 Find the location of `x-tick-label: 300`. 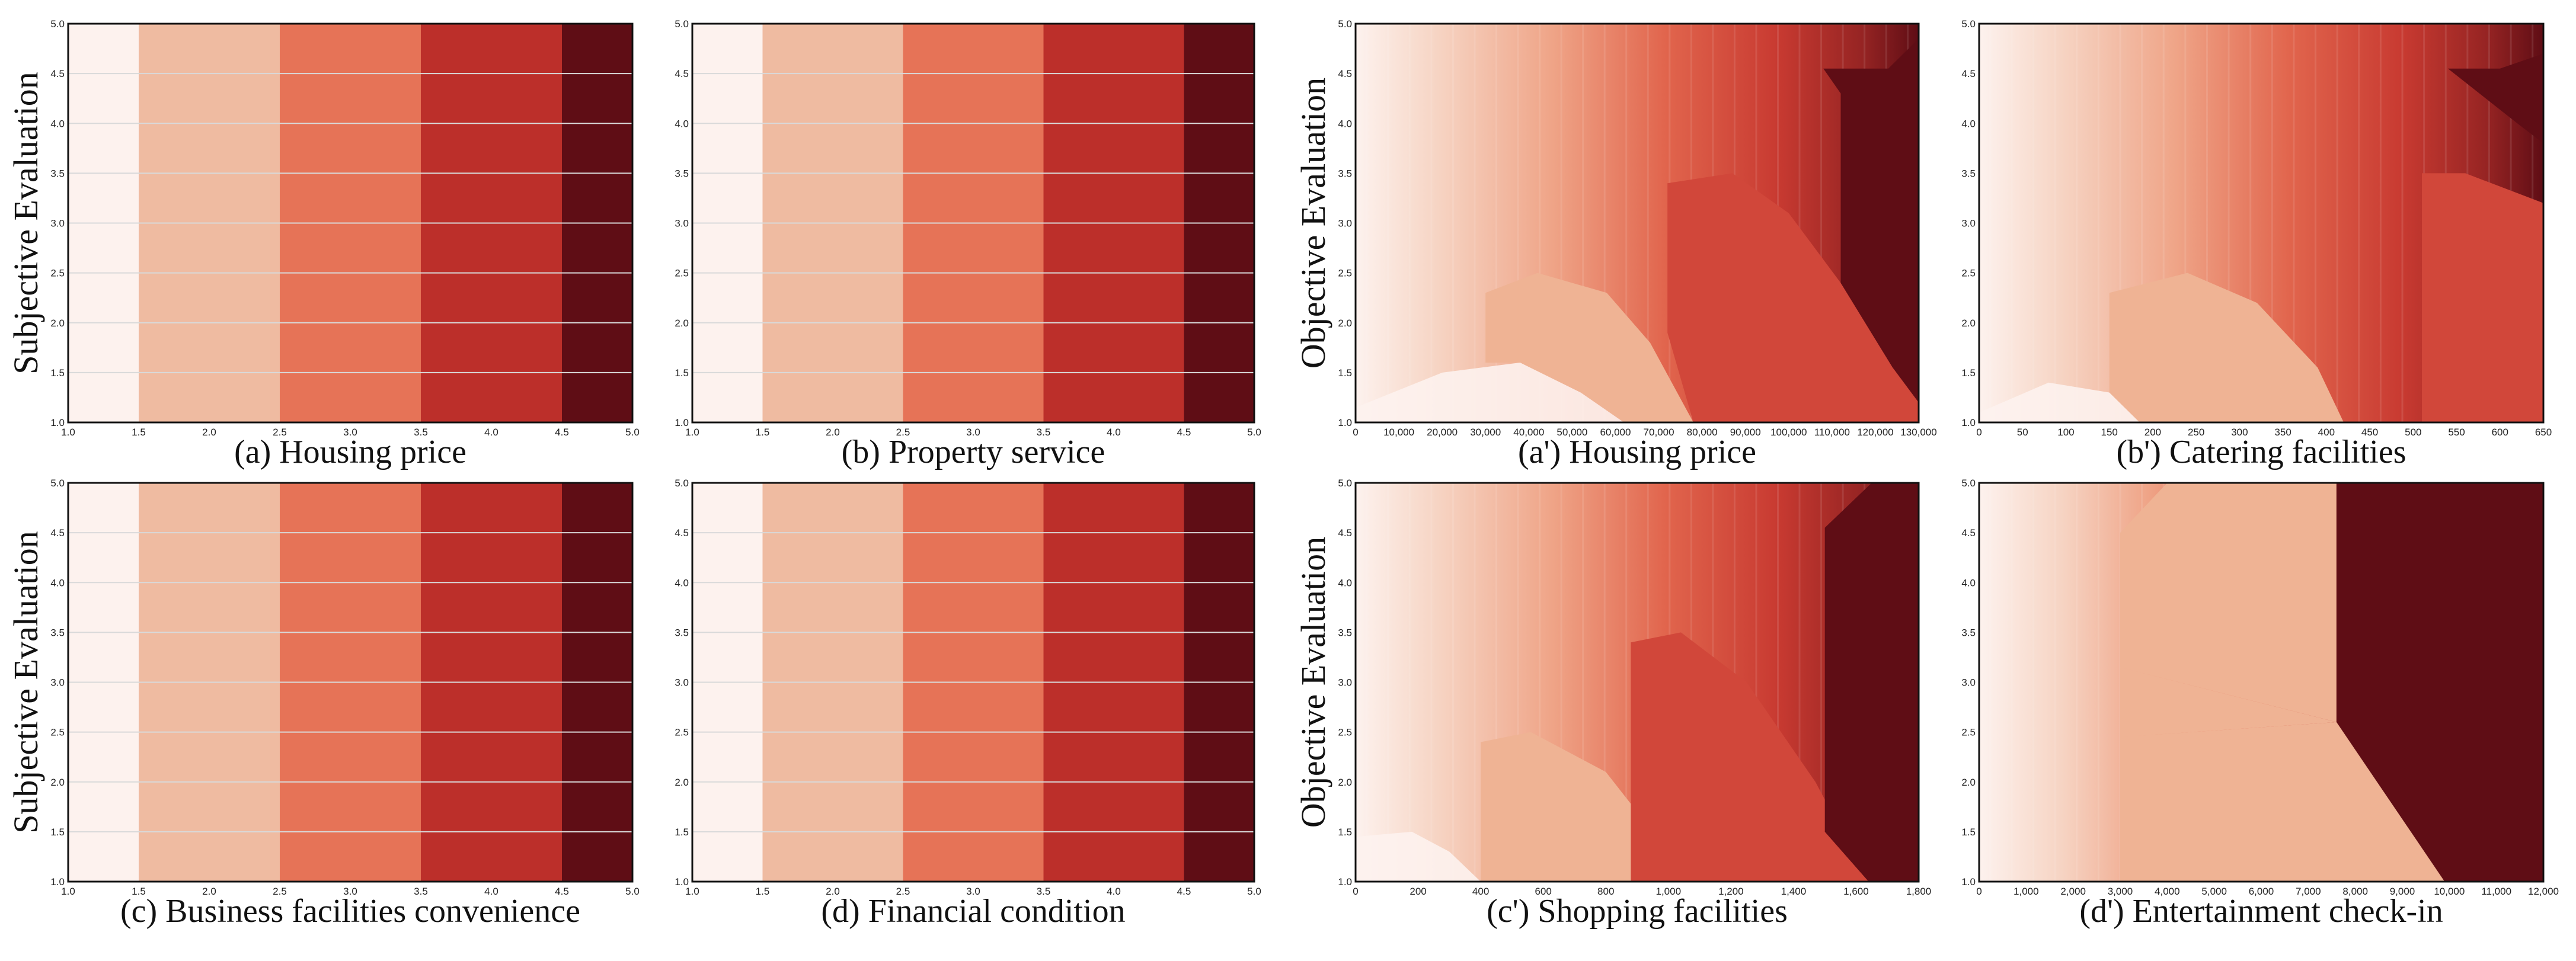

x-tick-label: 300 is located at coordinates (2239, 432).